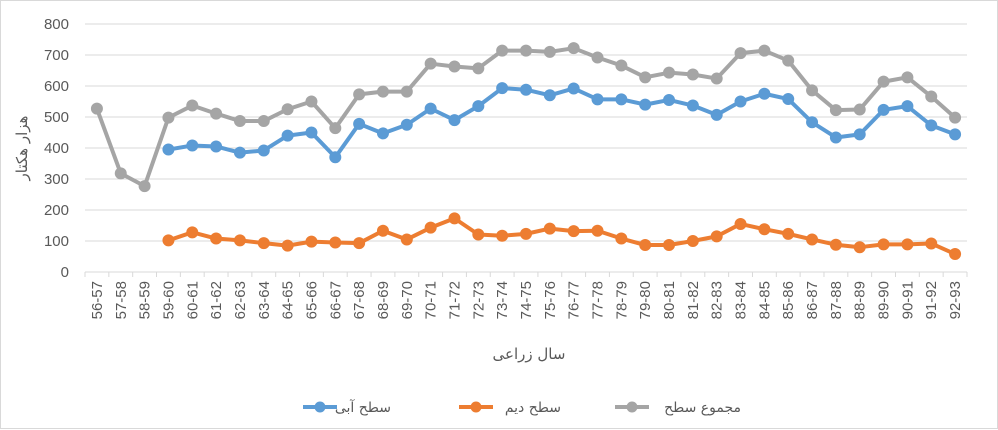 This screenshot has height=430, width=998. I want to click on y-tick-label: 300, so click(56, 179).